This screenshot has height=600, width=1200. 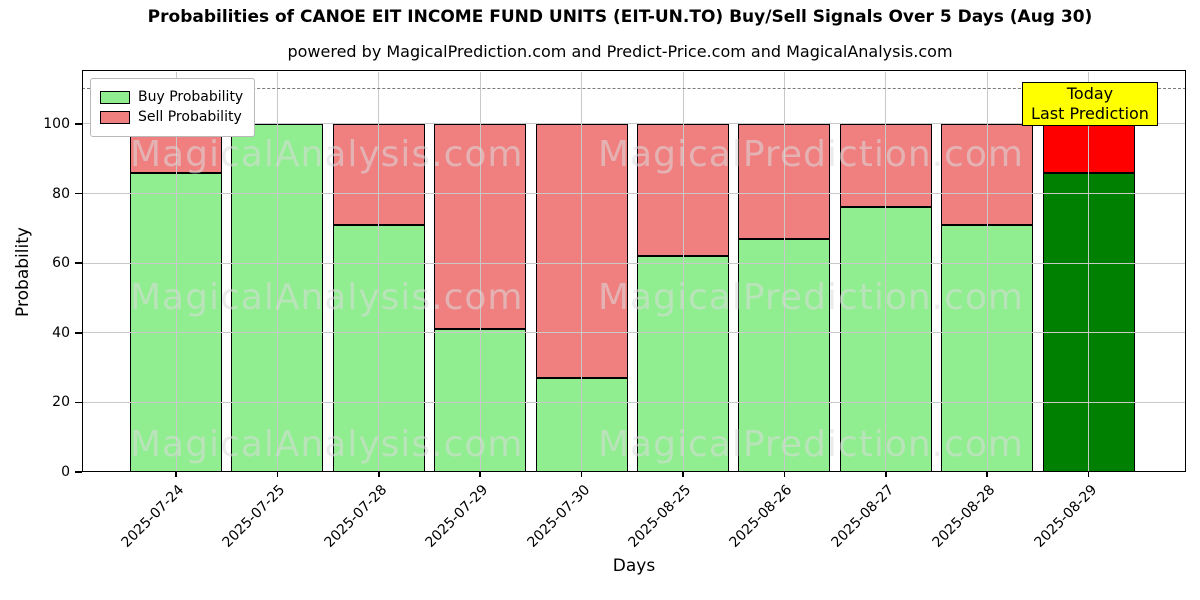 I want to click on legend: Buy Probability Sell Probability, so click(x=173, y=107).